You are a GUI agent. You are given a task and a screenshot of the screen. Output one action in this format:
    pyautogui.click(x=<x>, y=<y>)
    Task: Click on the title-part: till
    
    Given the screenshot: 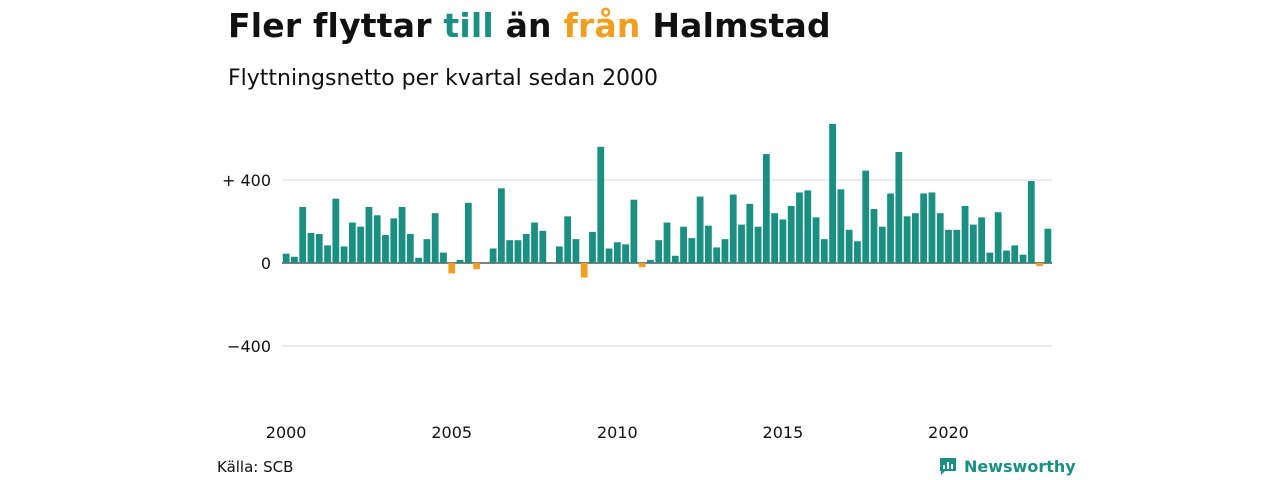 What is the action you would take?
    pyautogui.click(x=468, y=25)
    